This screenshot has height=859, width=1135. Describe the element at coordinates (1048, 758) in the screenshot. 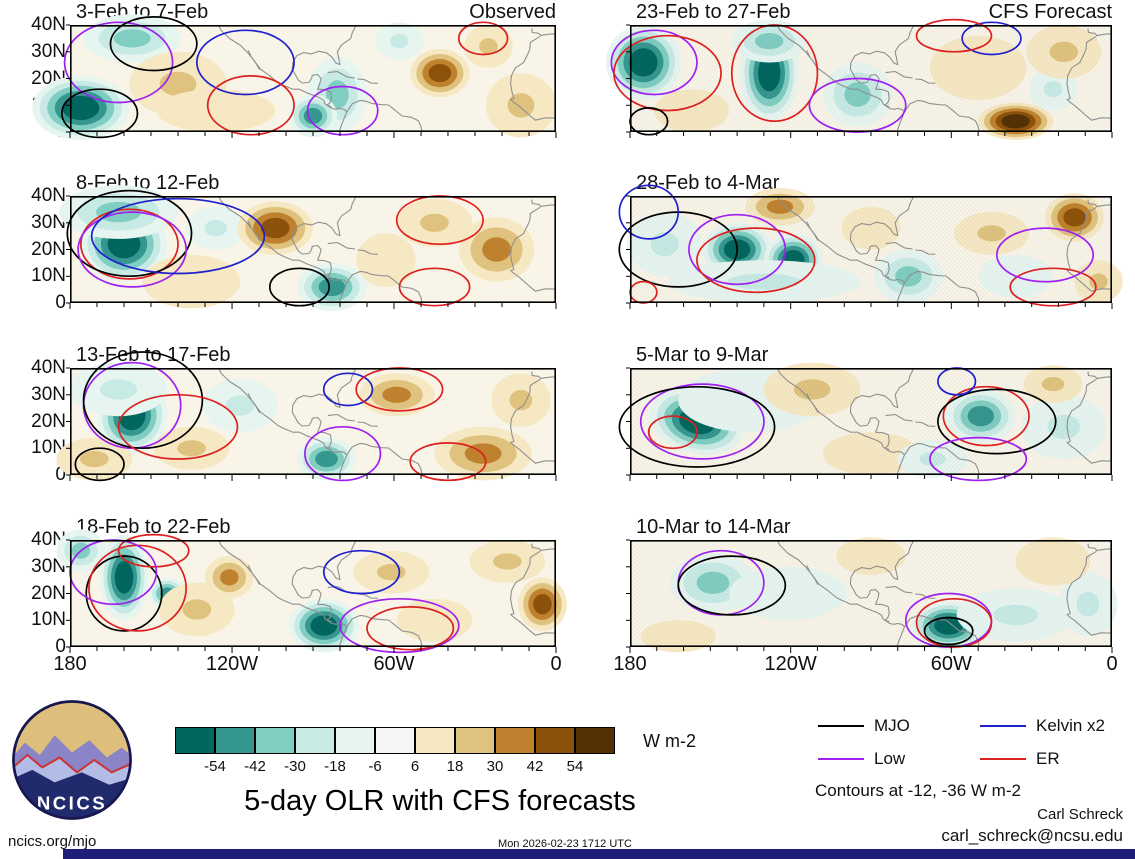

I see `legend-label-er: ER` at that location.